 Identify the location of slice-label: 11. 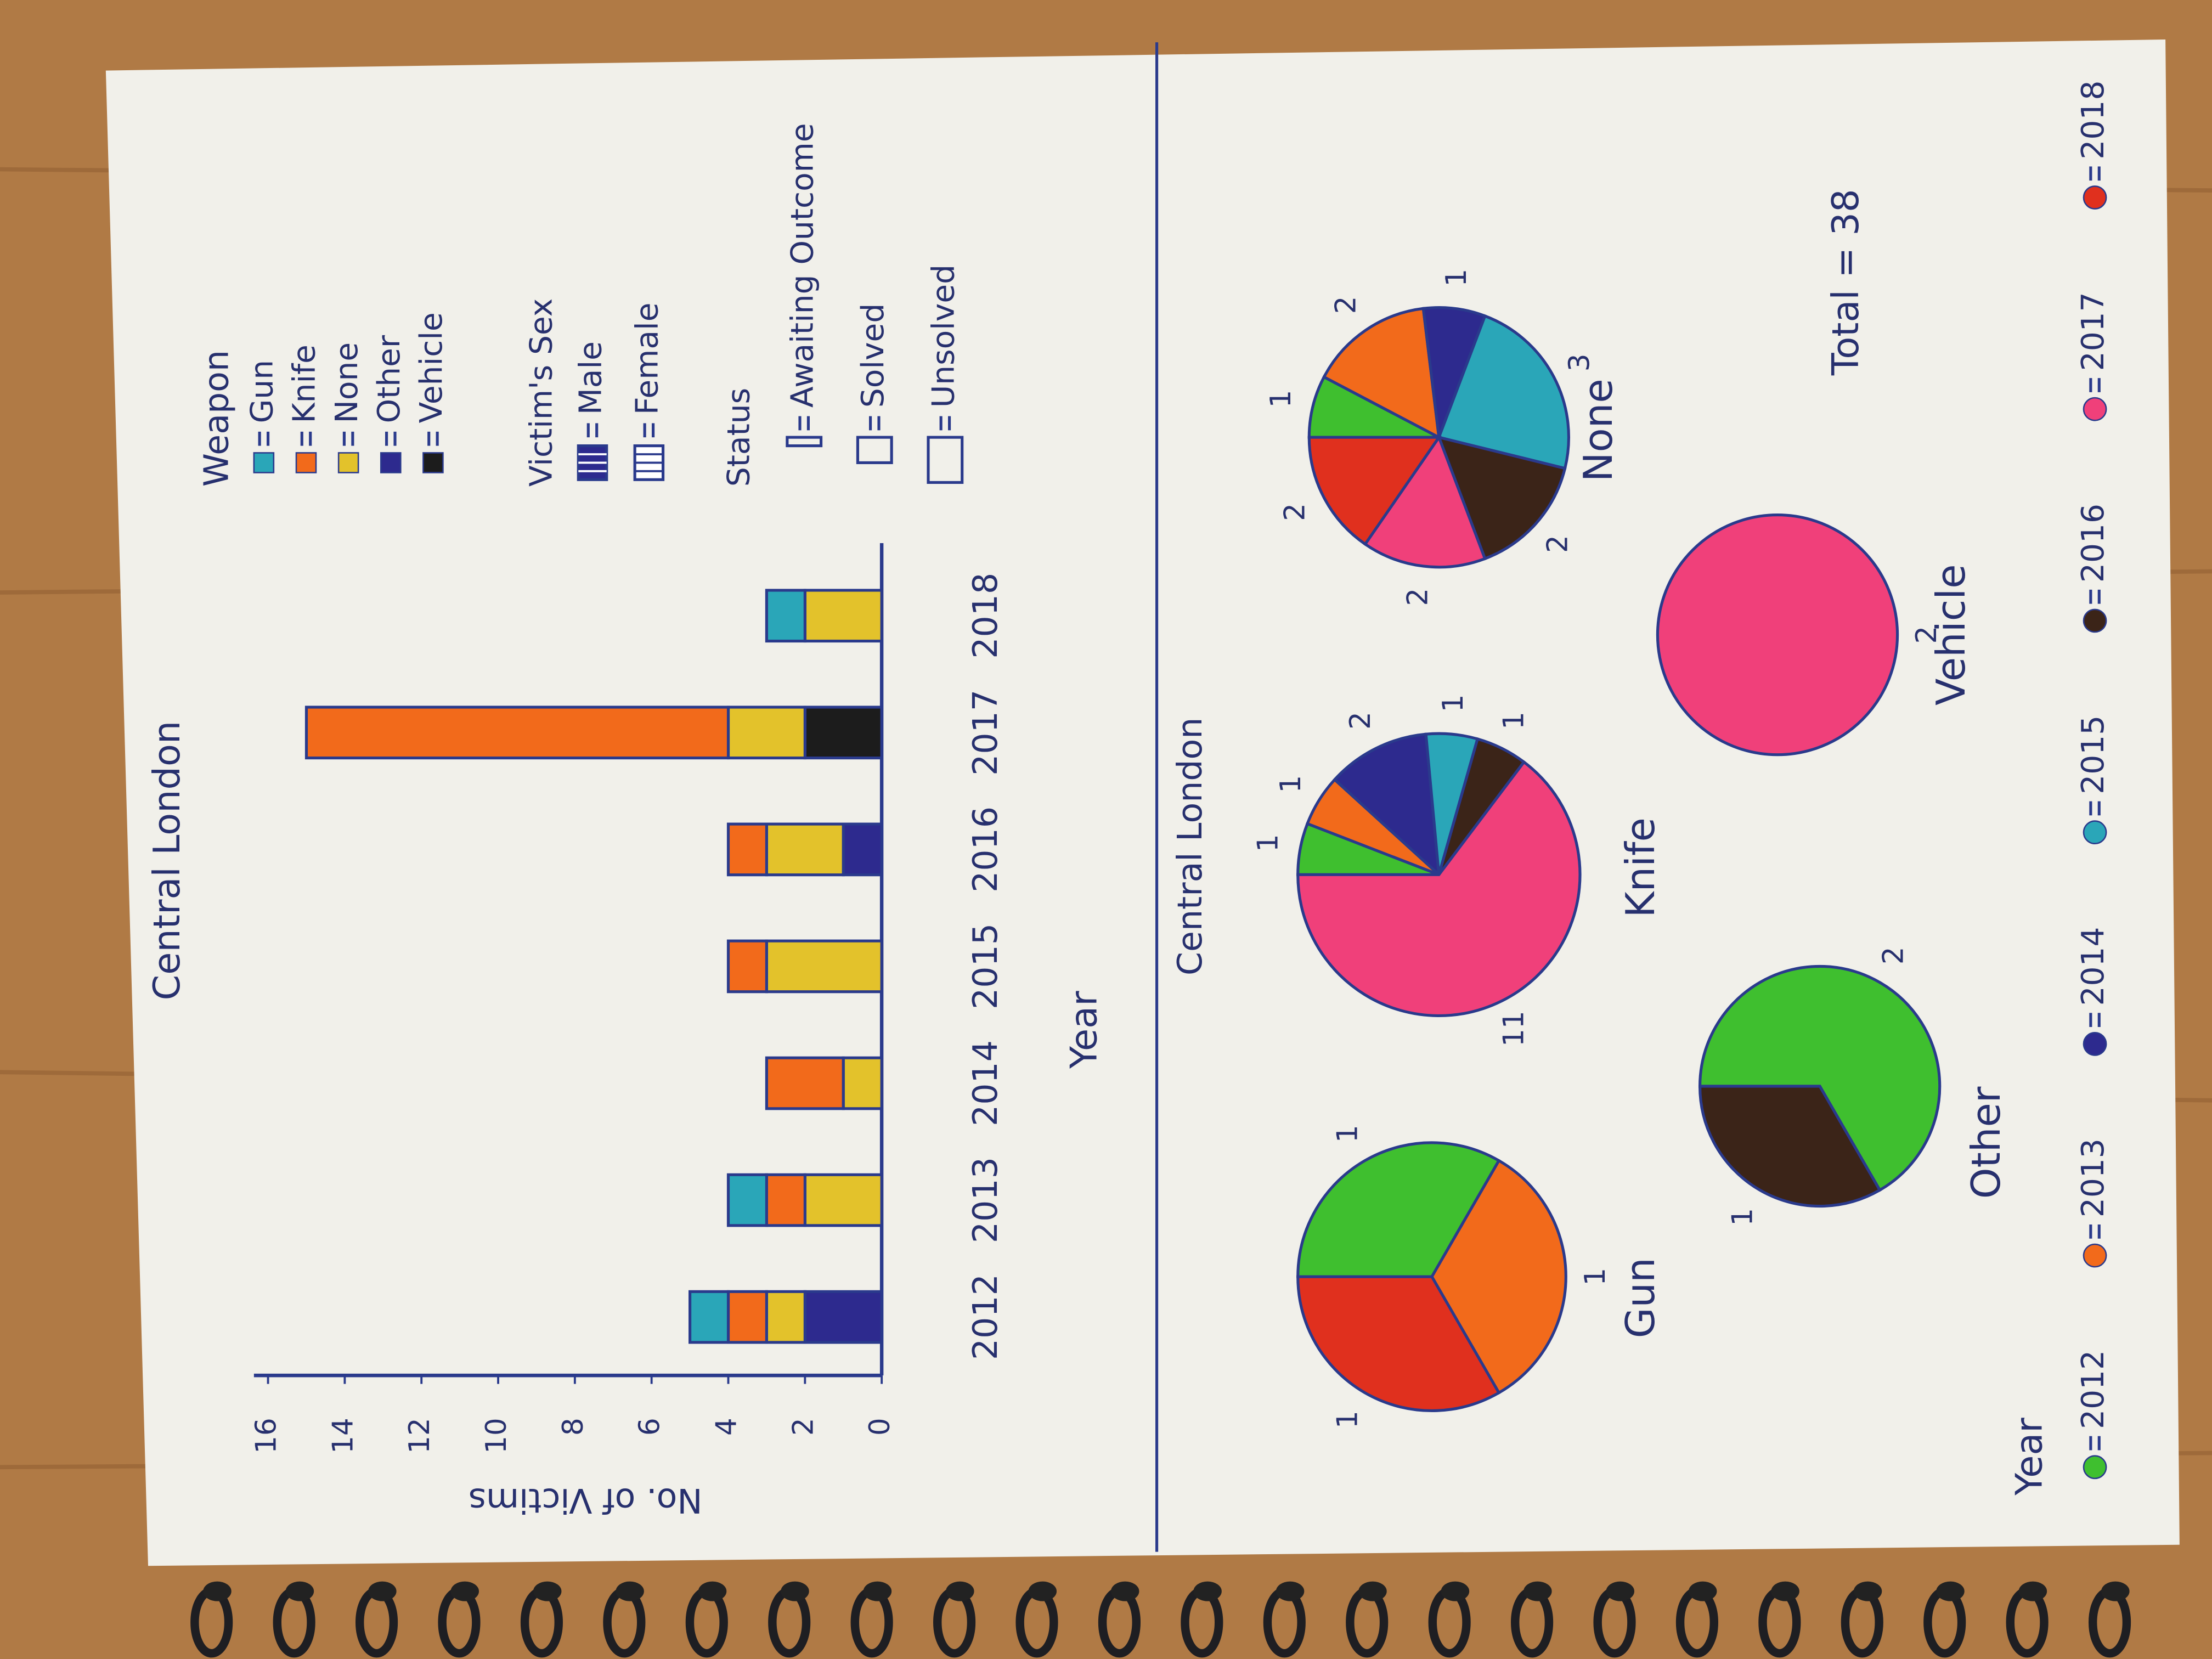
(1514, 1028).